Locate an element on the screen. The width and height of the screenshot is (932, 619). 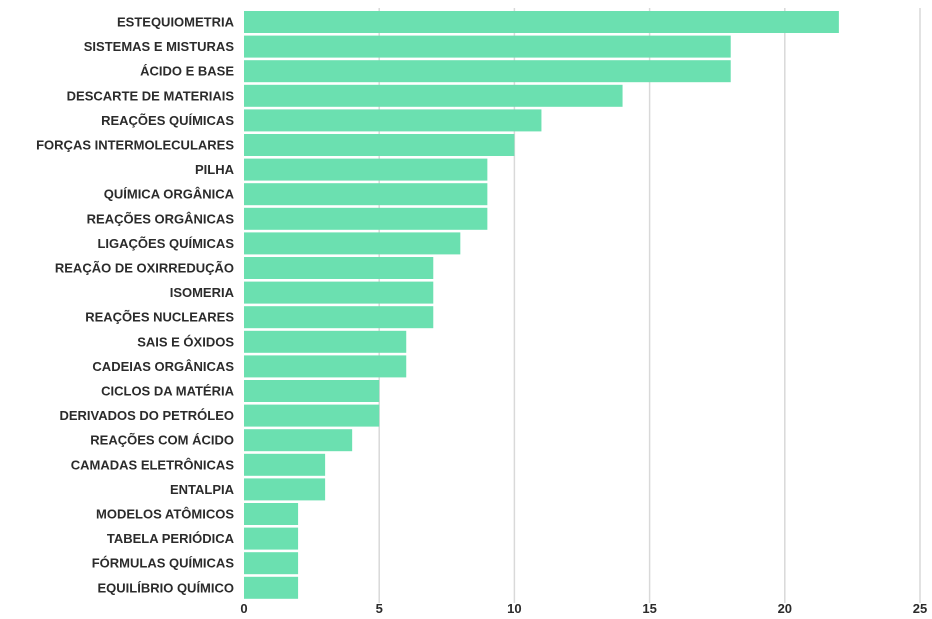
category-label: FORÇAS INTERMOLECULARES is located at coordinates (135, 145).